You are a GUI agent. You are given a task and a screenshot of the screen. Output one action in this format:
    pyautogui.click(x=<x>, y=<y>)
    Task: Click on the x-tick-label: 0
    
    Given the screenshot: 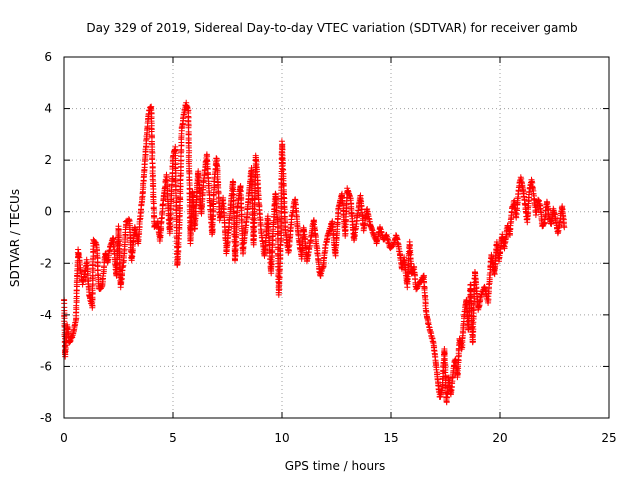 What is the action you would take?
    pyautogui.click(x=64, y=438)
    